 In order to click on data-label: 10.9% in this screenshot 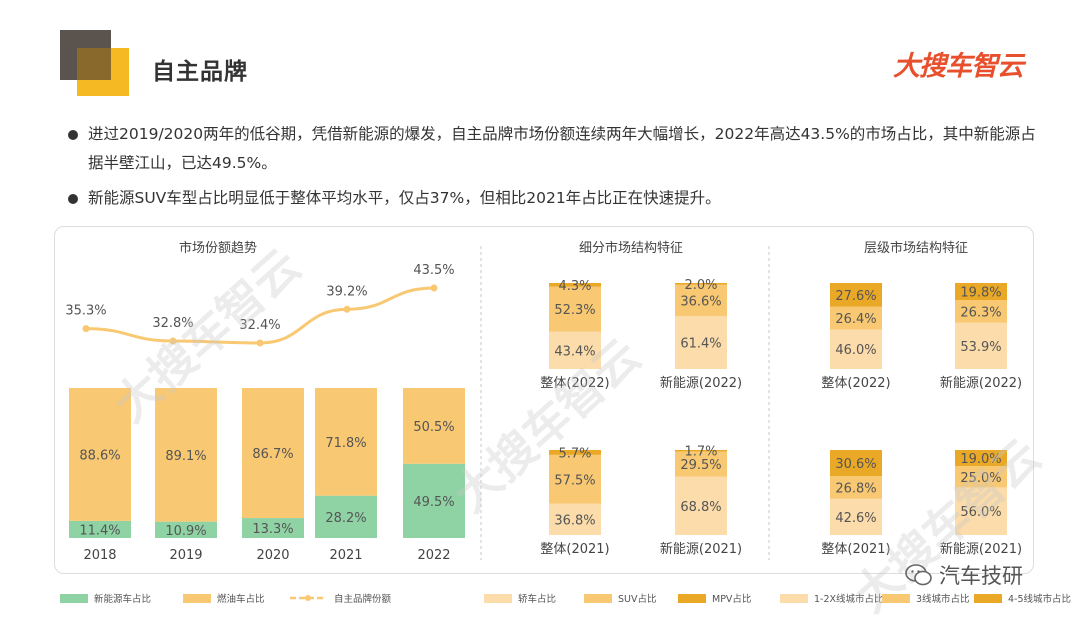, I will do `click(185, 531)`.